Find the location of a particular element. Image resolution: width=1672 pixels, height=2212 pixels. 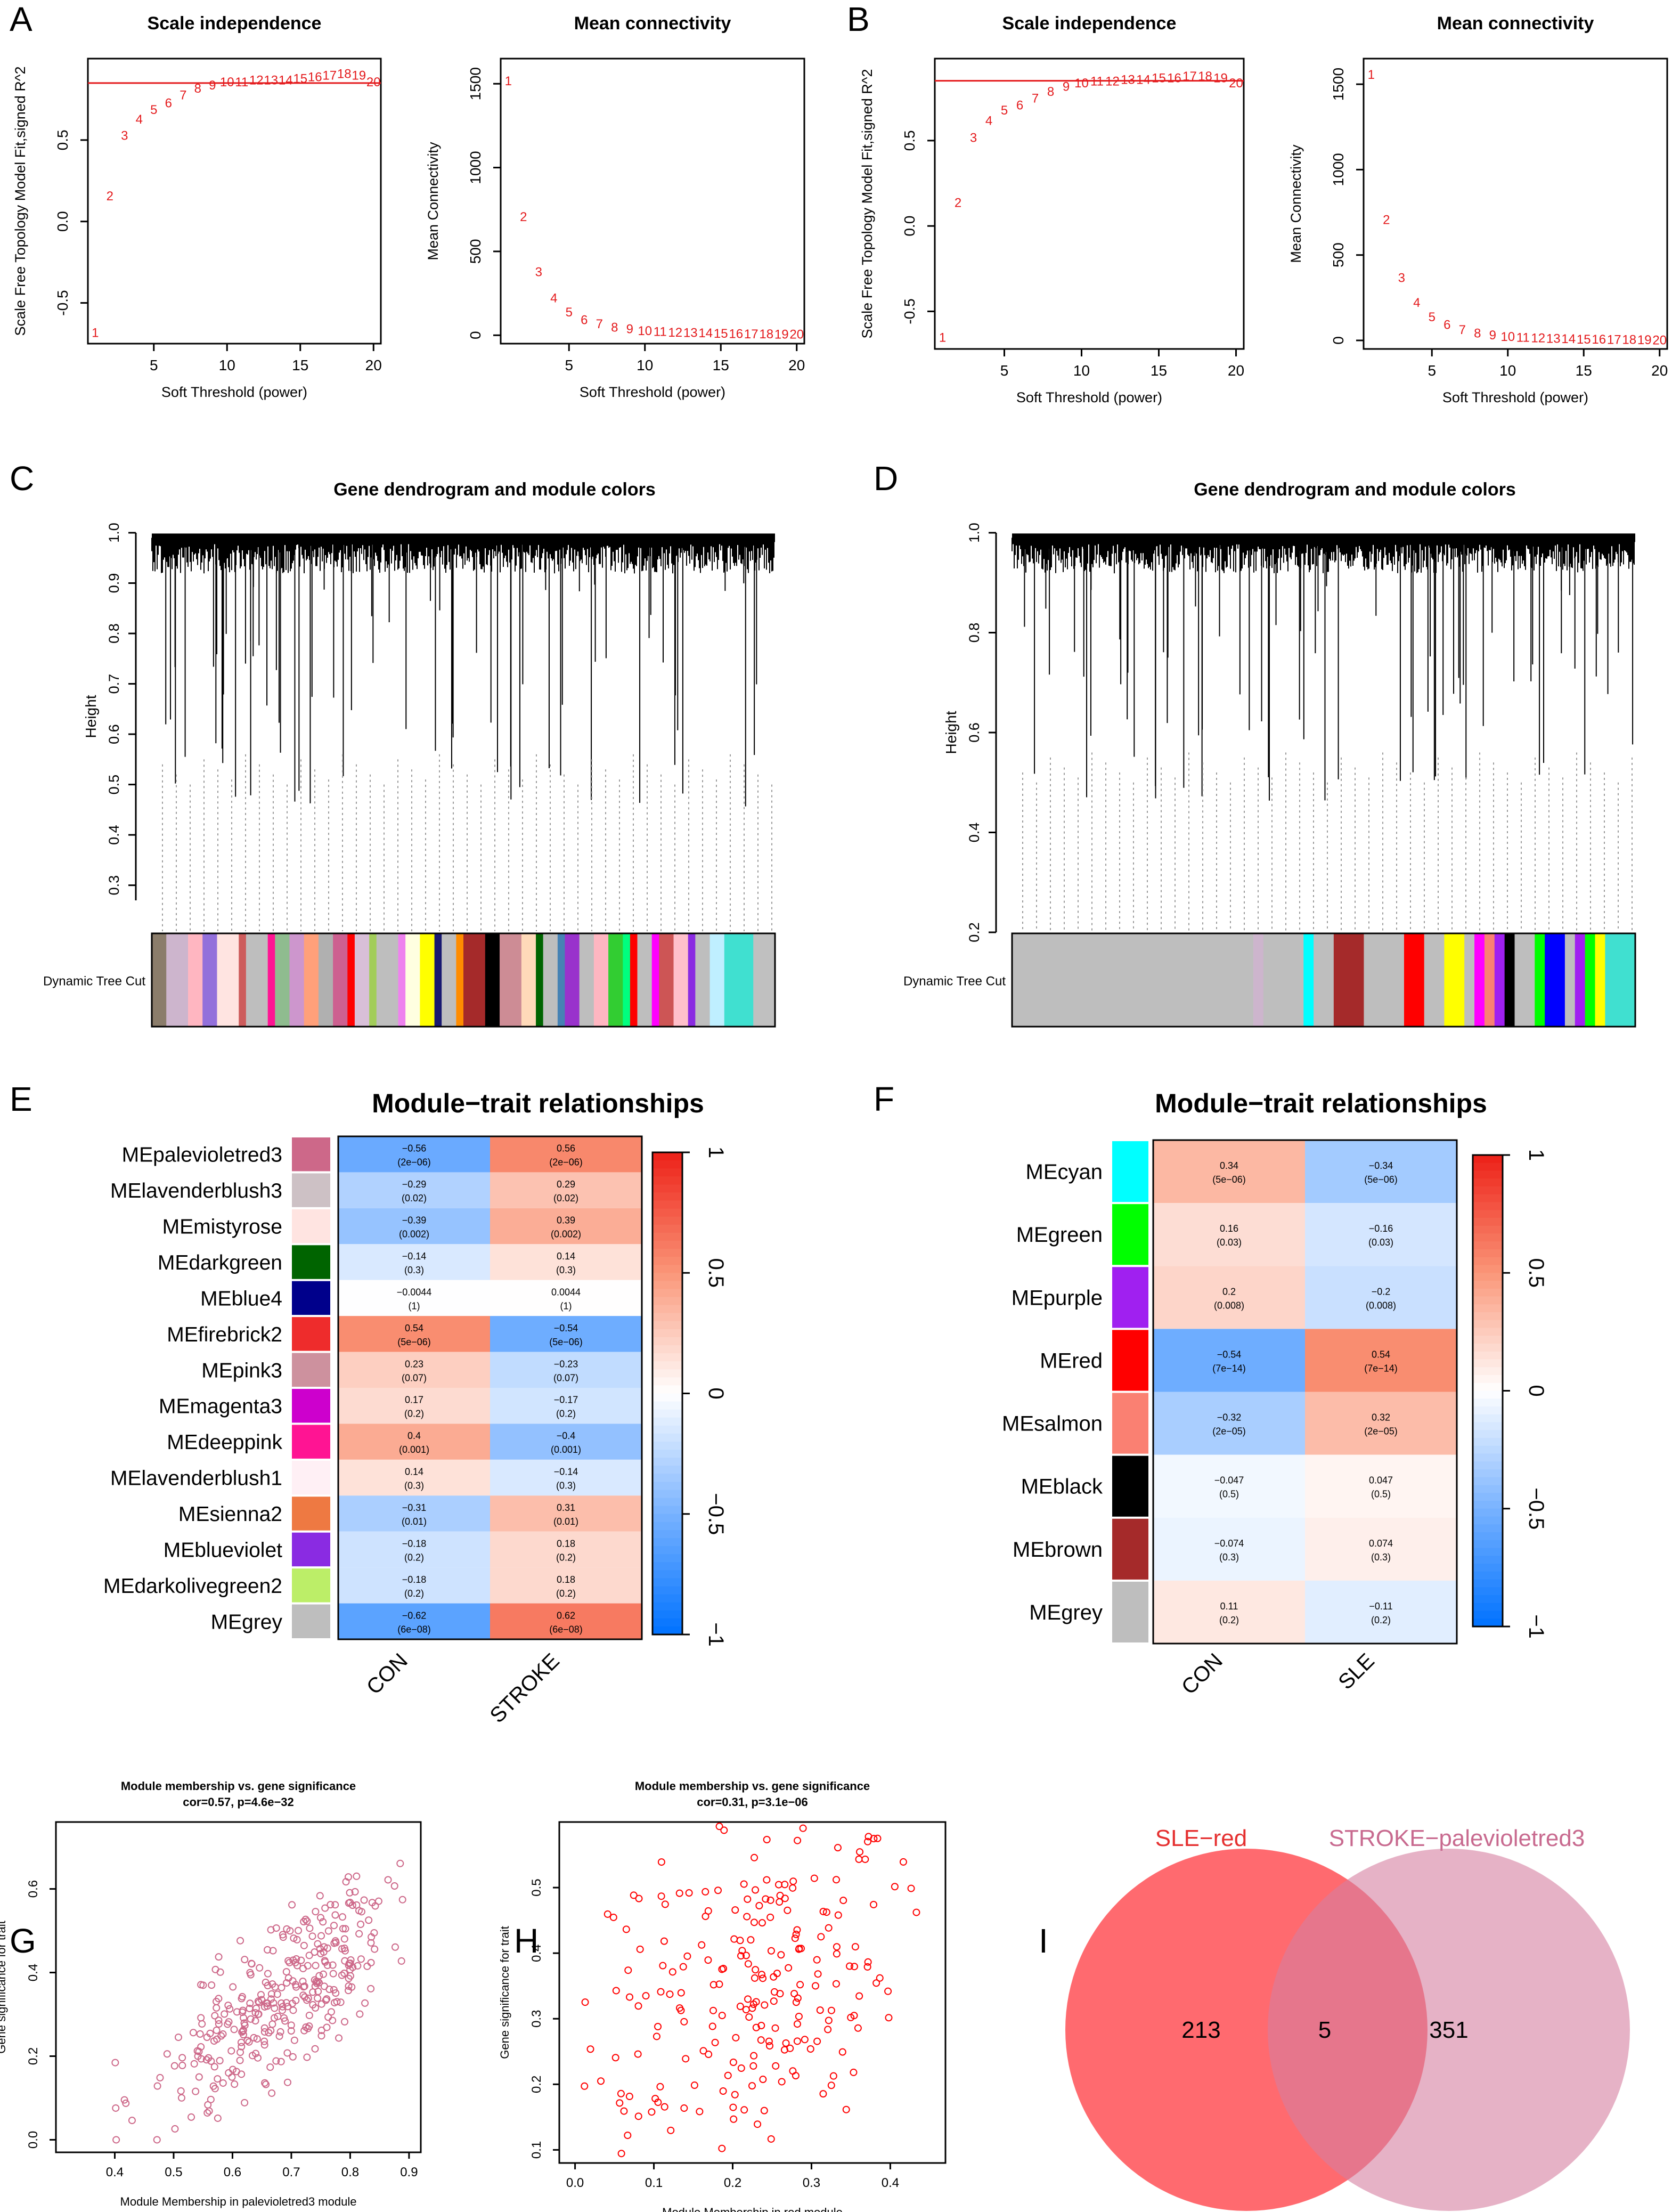

panel-label-H: H is located at coordinates (526, 1941).